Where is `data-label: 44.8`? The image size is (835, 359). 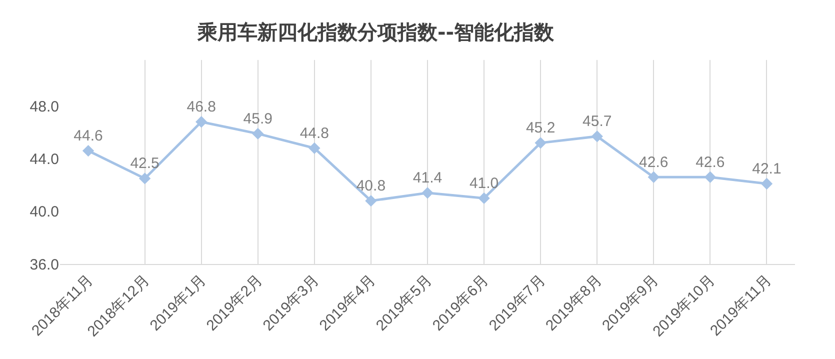
data-label: 44.8 is located at coordinates (315, 133).